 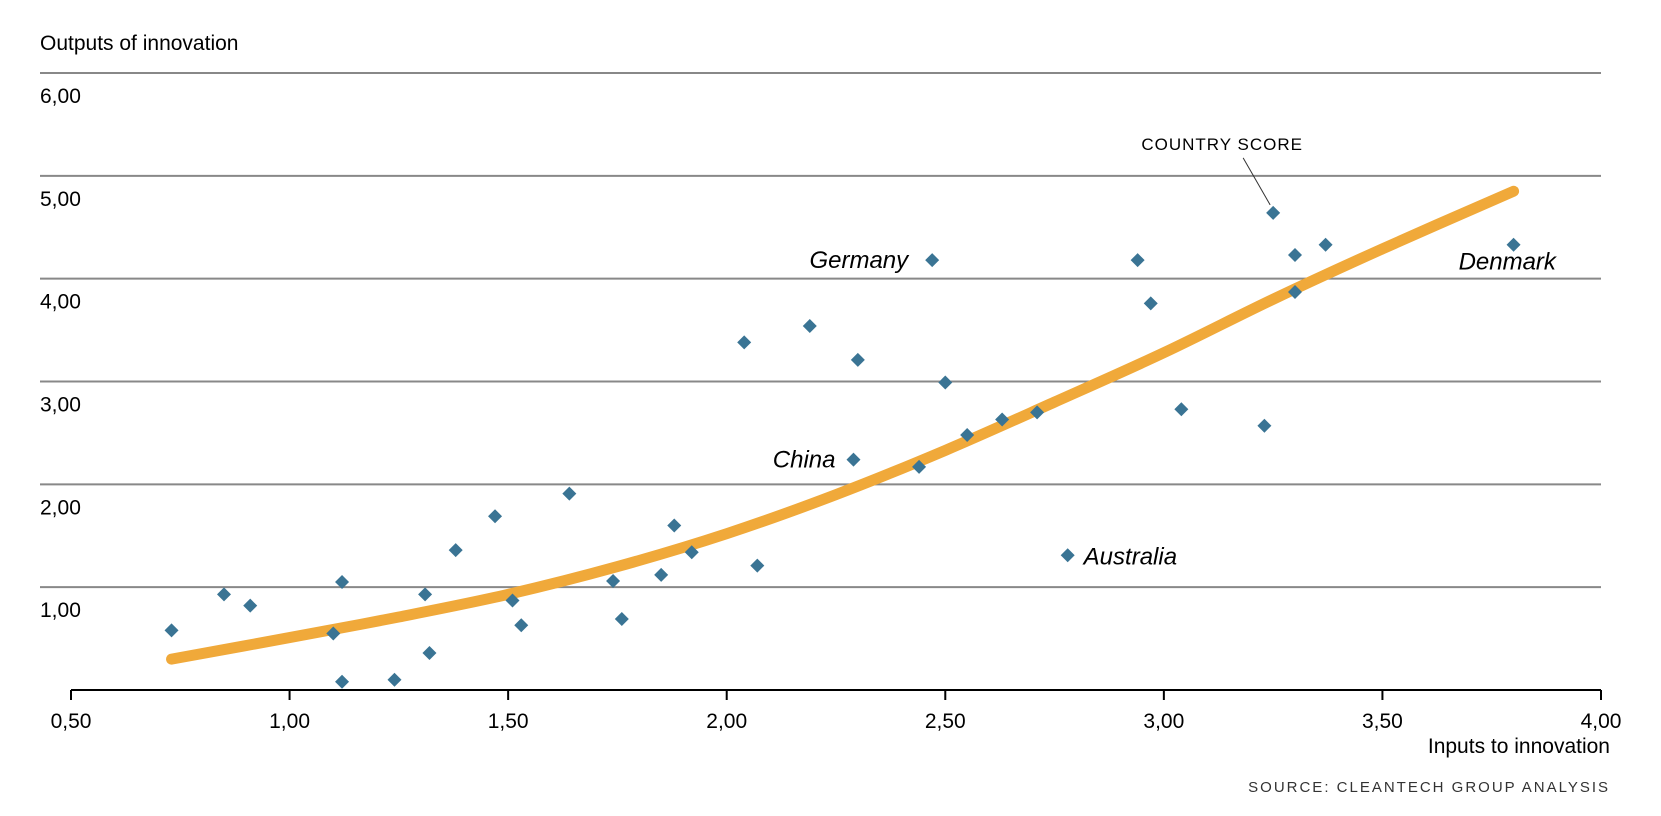 What do you see at coordinates (289, 721) in the screenshot?
I see `x-tick-label: 1,00` at bounding box center [289, 721].